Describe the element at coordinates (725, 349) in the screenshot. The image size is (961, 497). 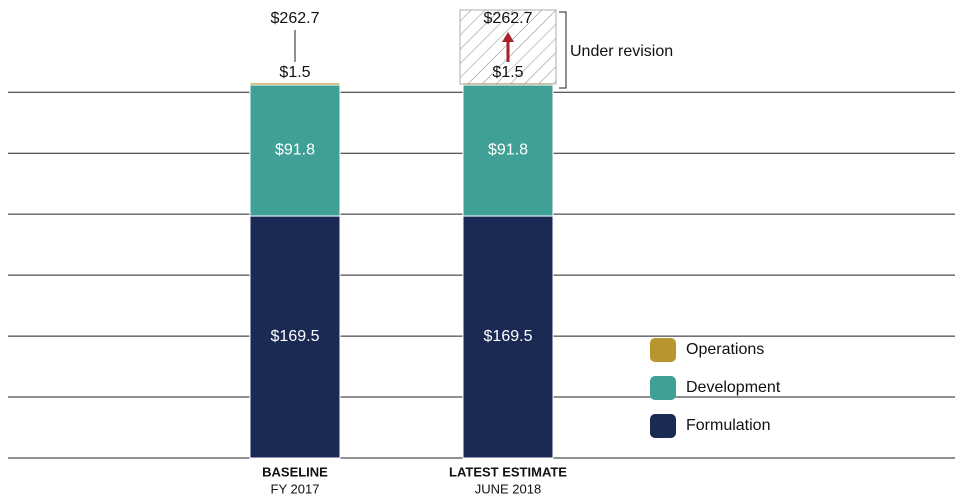
I see `legend-label: Operations` at that location.